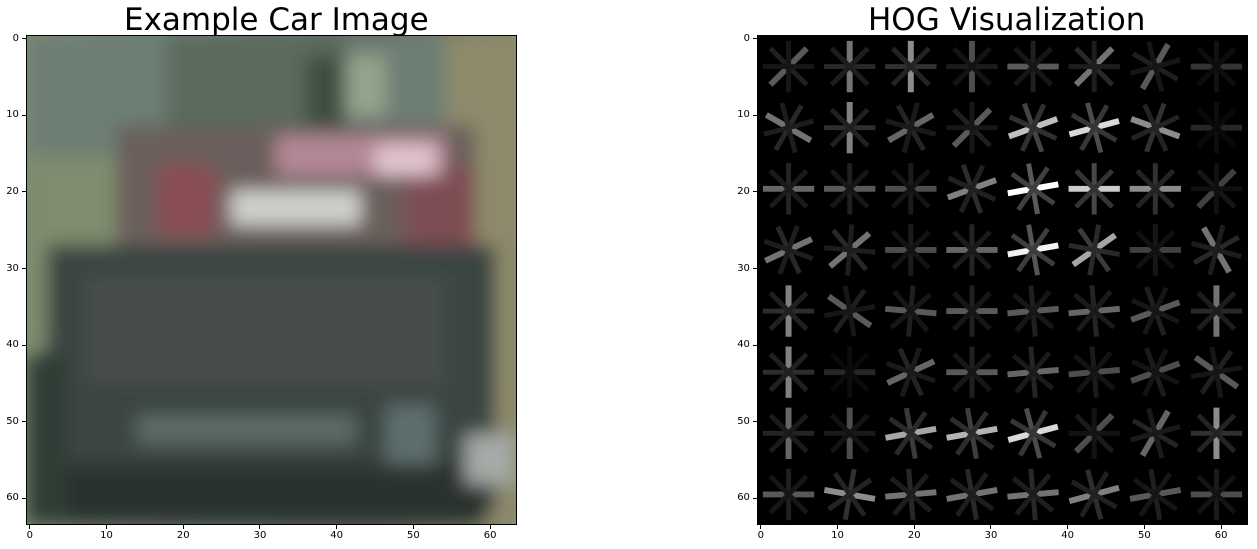 Image resolution: width=1257 pixels, height=549 pixels. What do you see at coordinates (12, 345) in the screenshot?
I see `y-tick-label: 40` at bounding box center [12, 345].